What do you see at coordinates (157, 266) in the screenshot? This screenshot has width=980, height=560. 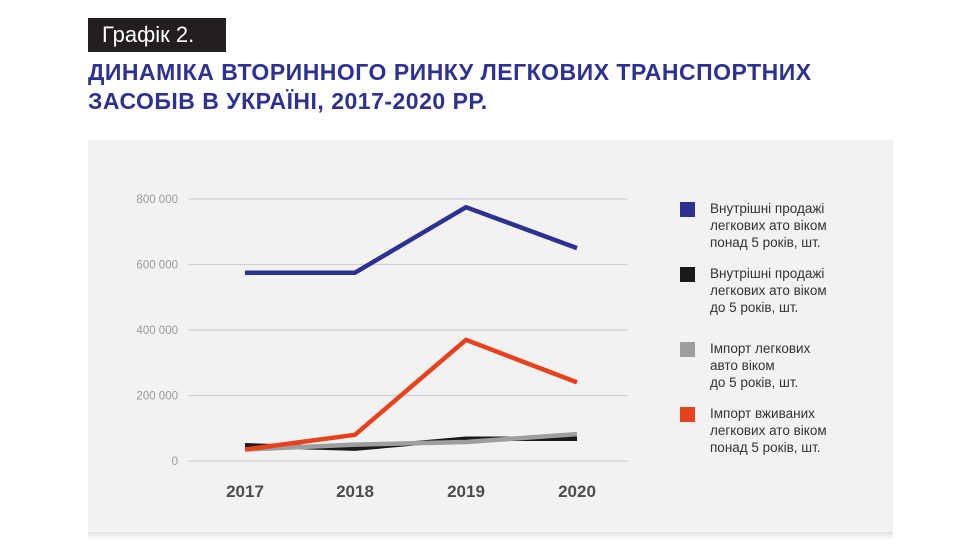 I see `y-tick-label-3: 600 000` at bounding box center [157, 266].